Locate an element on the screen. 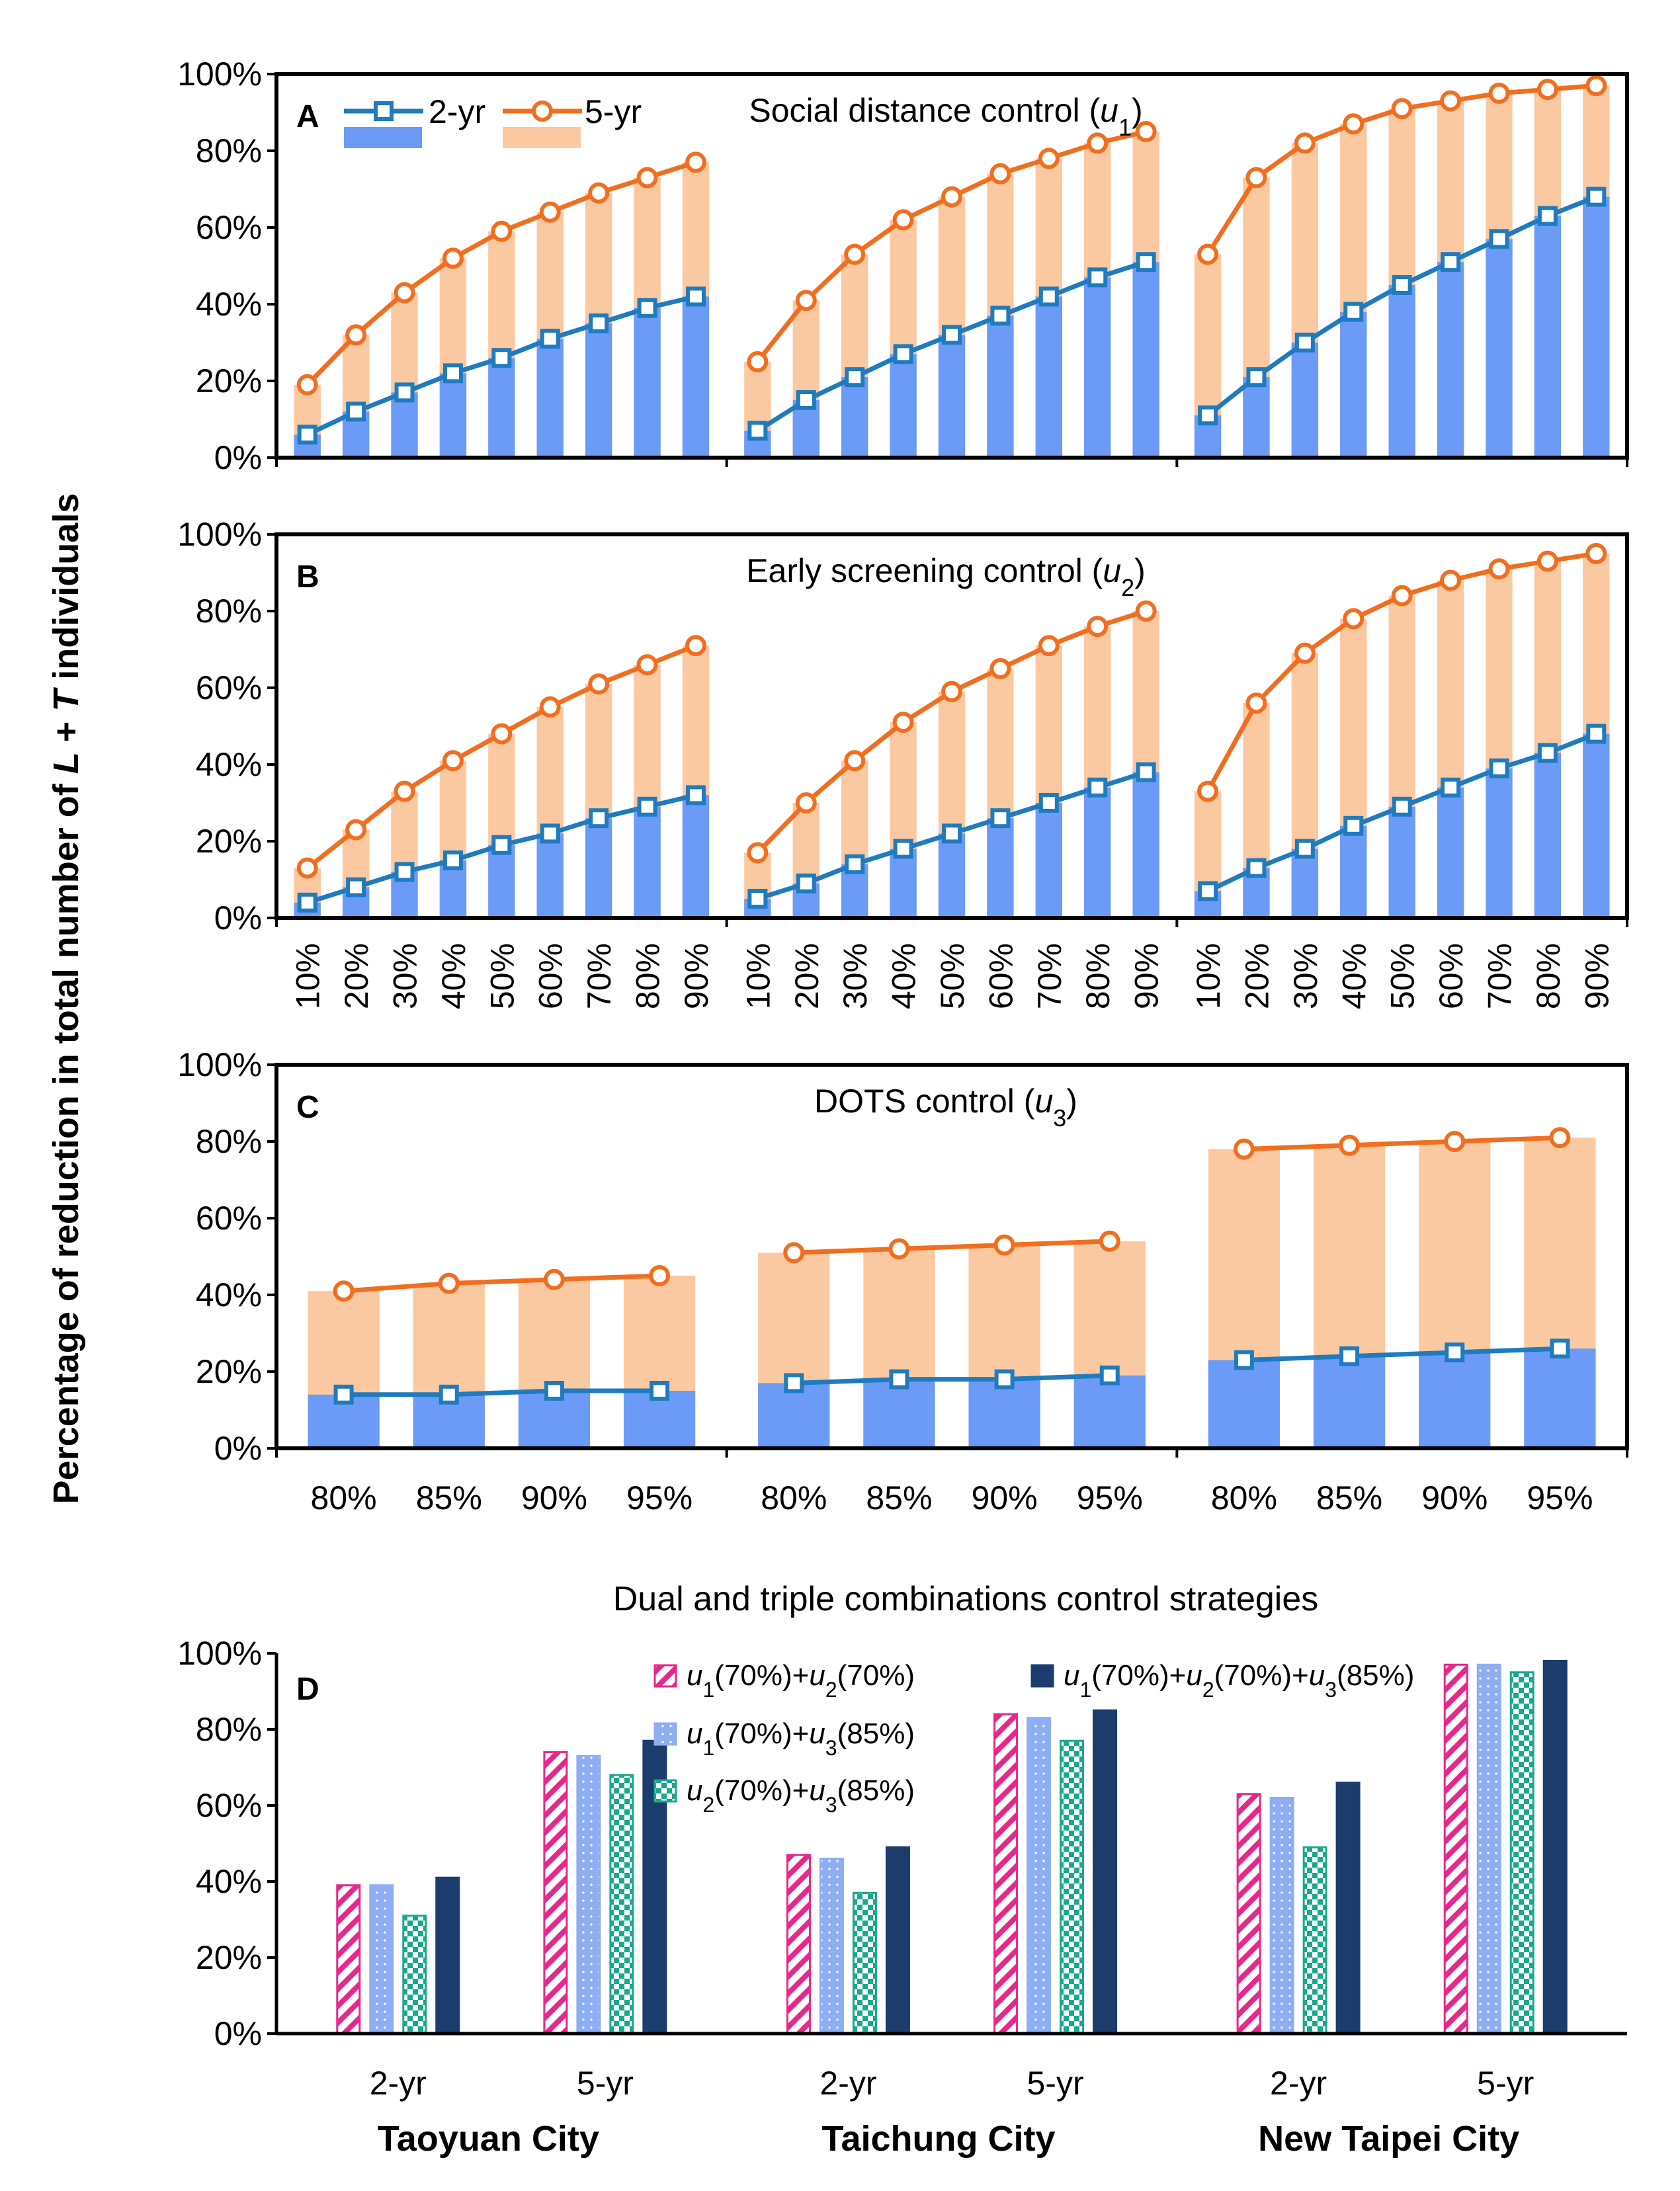 Image resolution: width=1680 pixels, height=2191 pixels. panel-b-xtick-label: 10% is located at coordinates (308, 976).